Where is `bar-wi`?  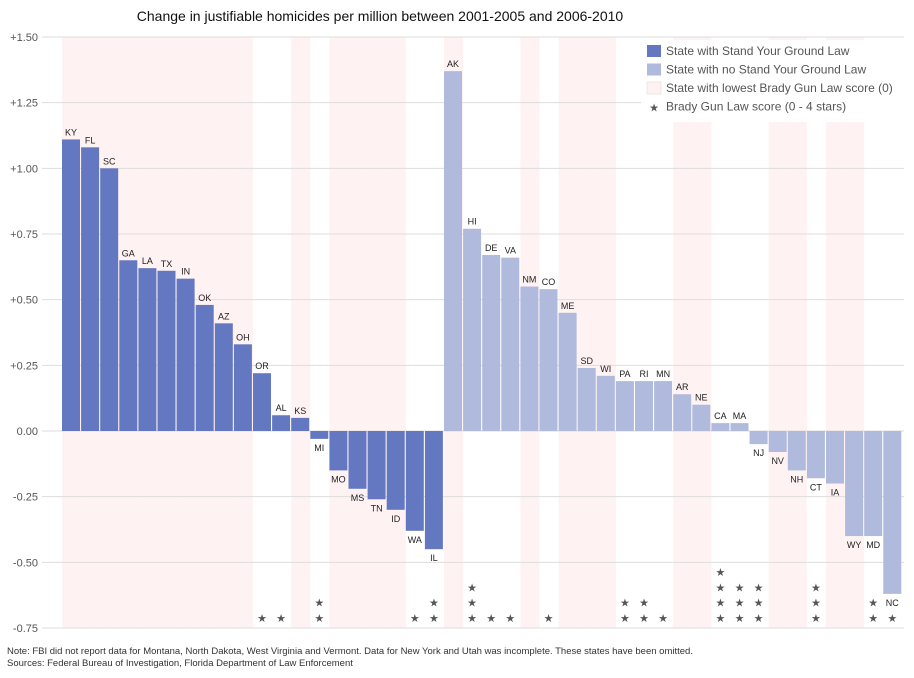
bar-wi is located at coordinates (605, 403).